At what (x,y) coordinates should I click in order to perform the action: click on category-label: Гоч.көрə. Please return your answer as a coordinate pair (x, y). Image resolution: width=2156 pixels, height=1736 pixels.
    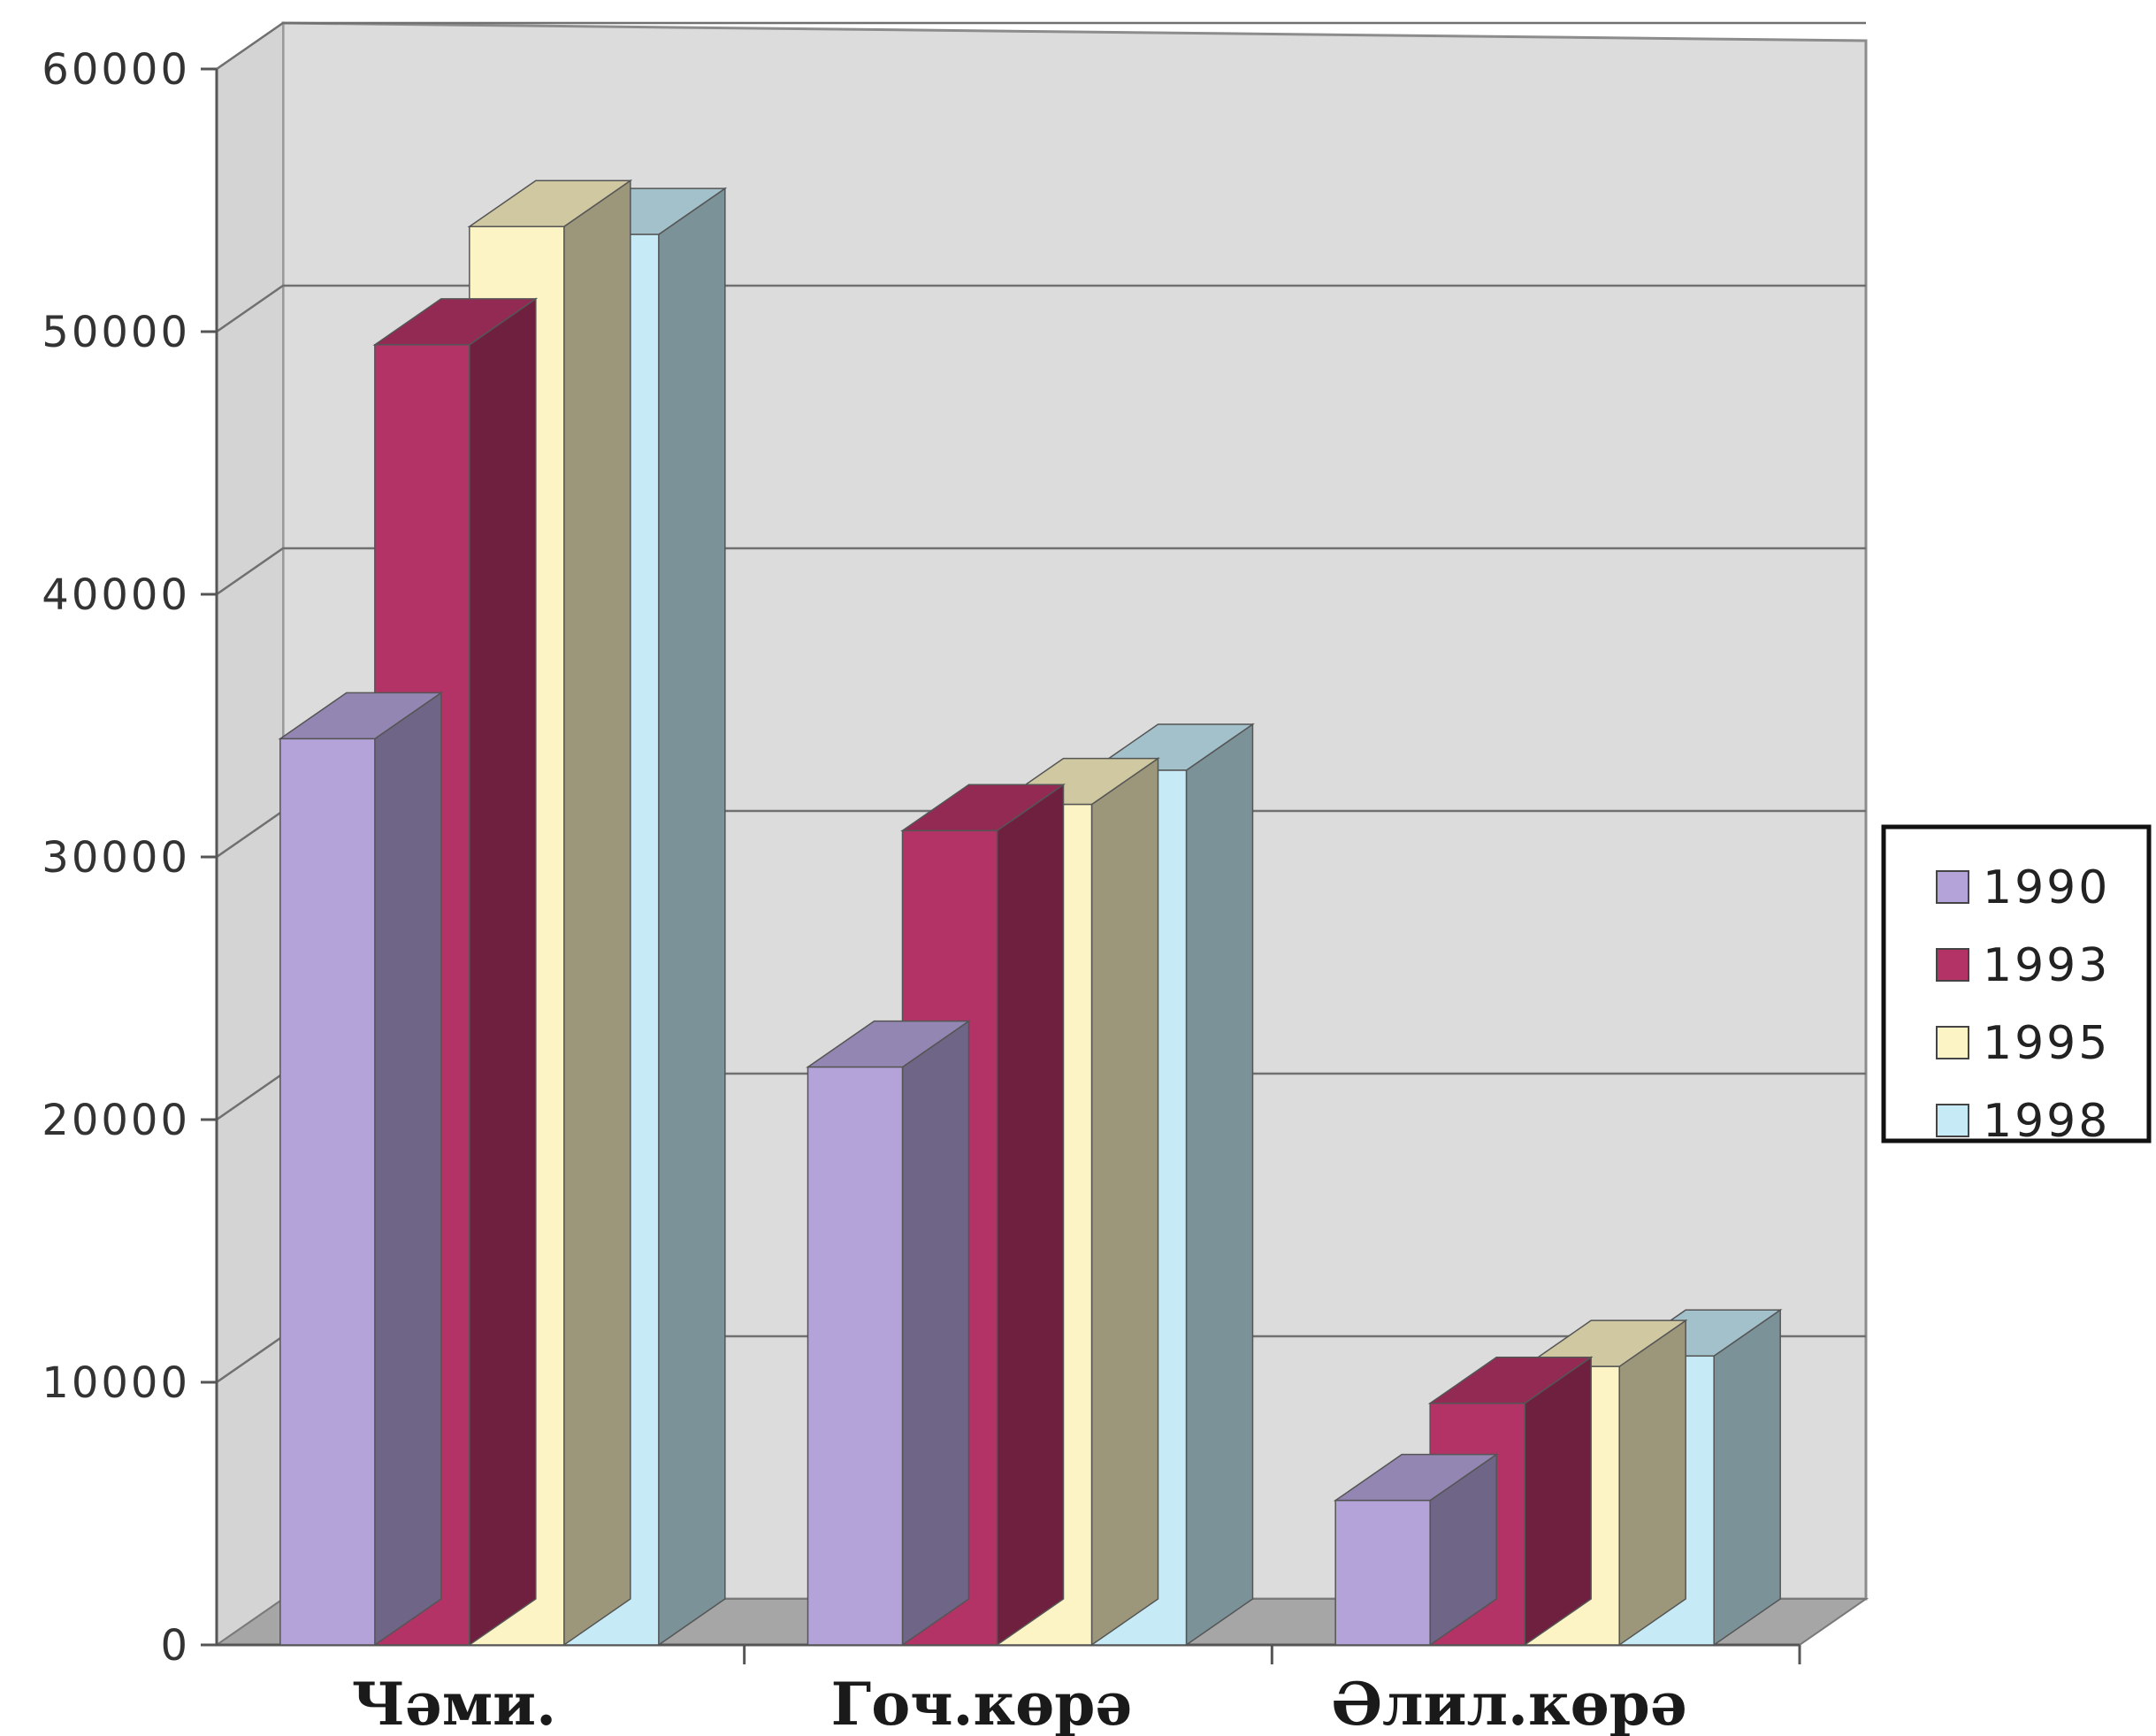
    Looking at the image, I should click on (982, 1703).